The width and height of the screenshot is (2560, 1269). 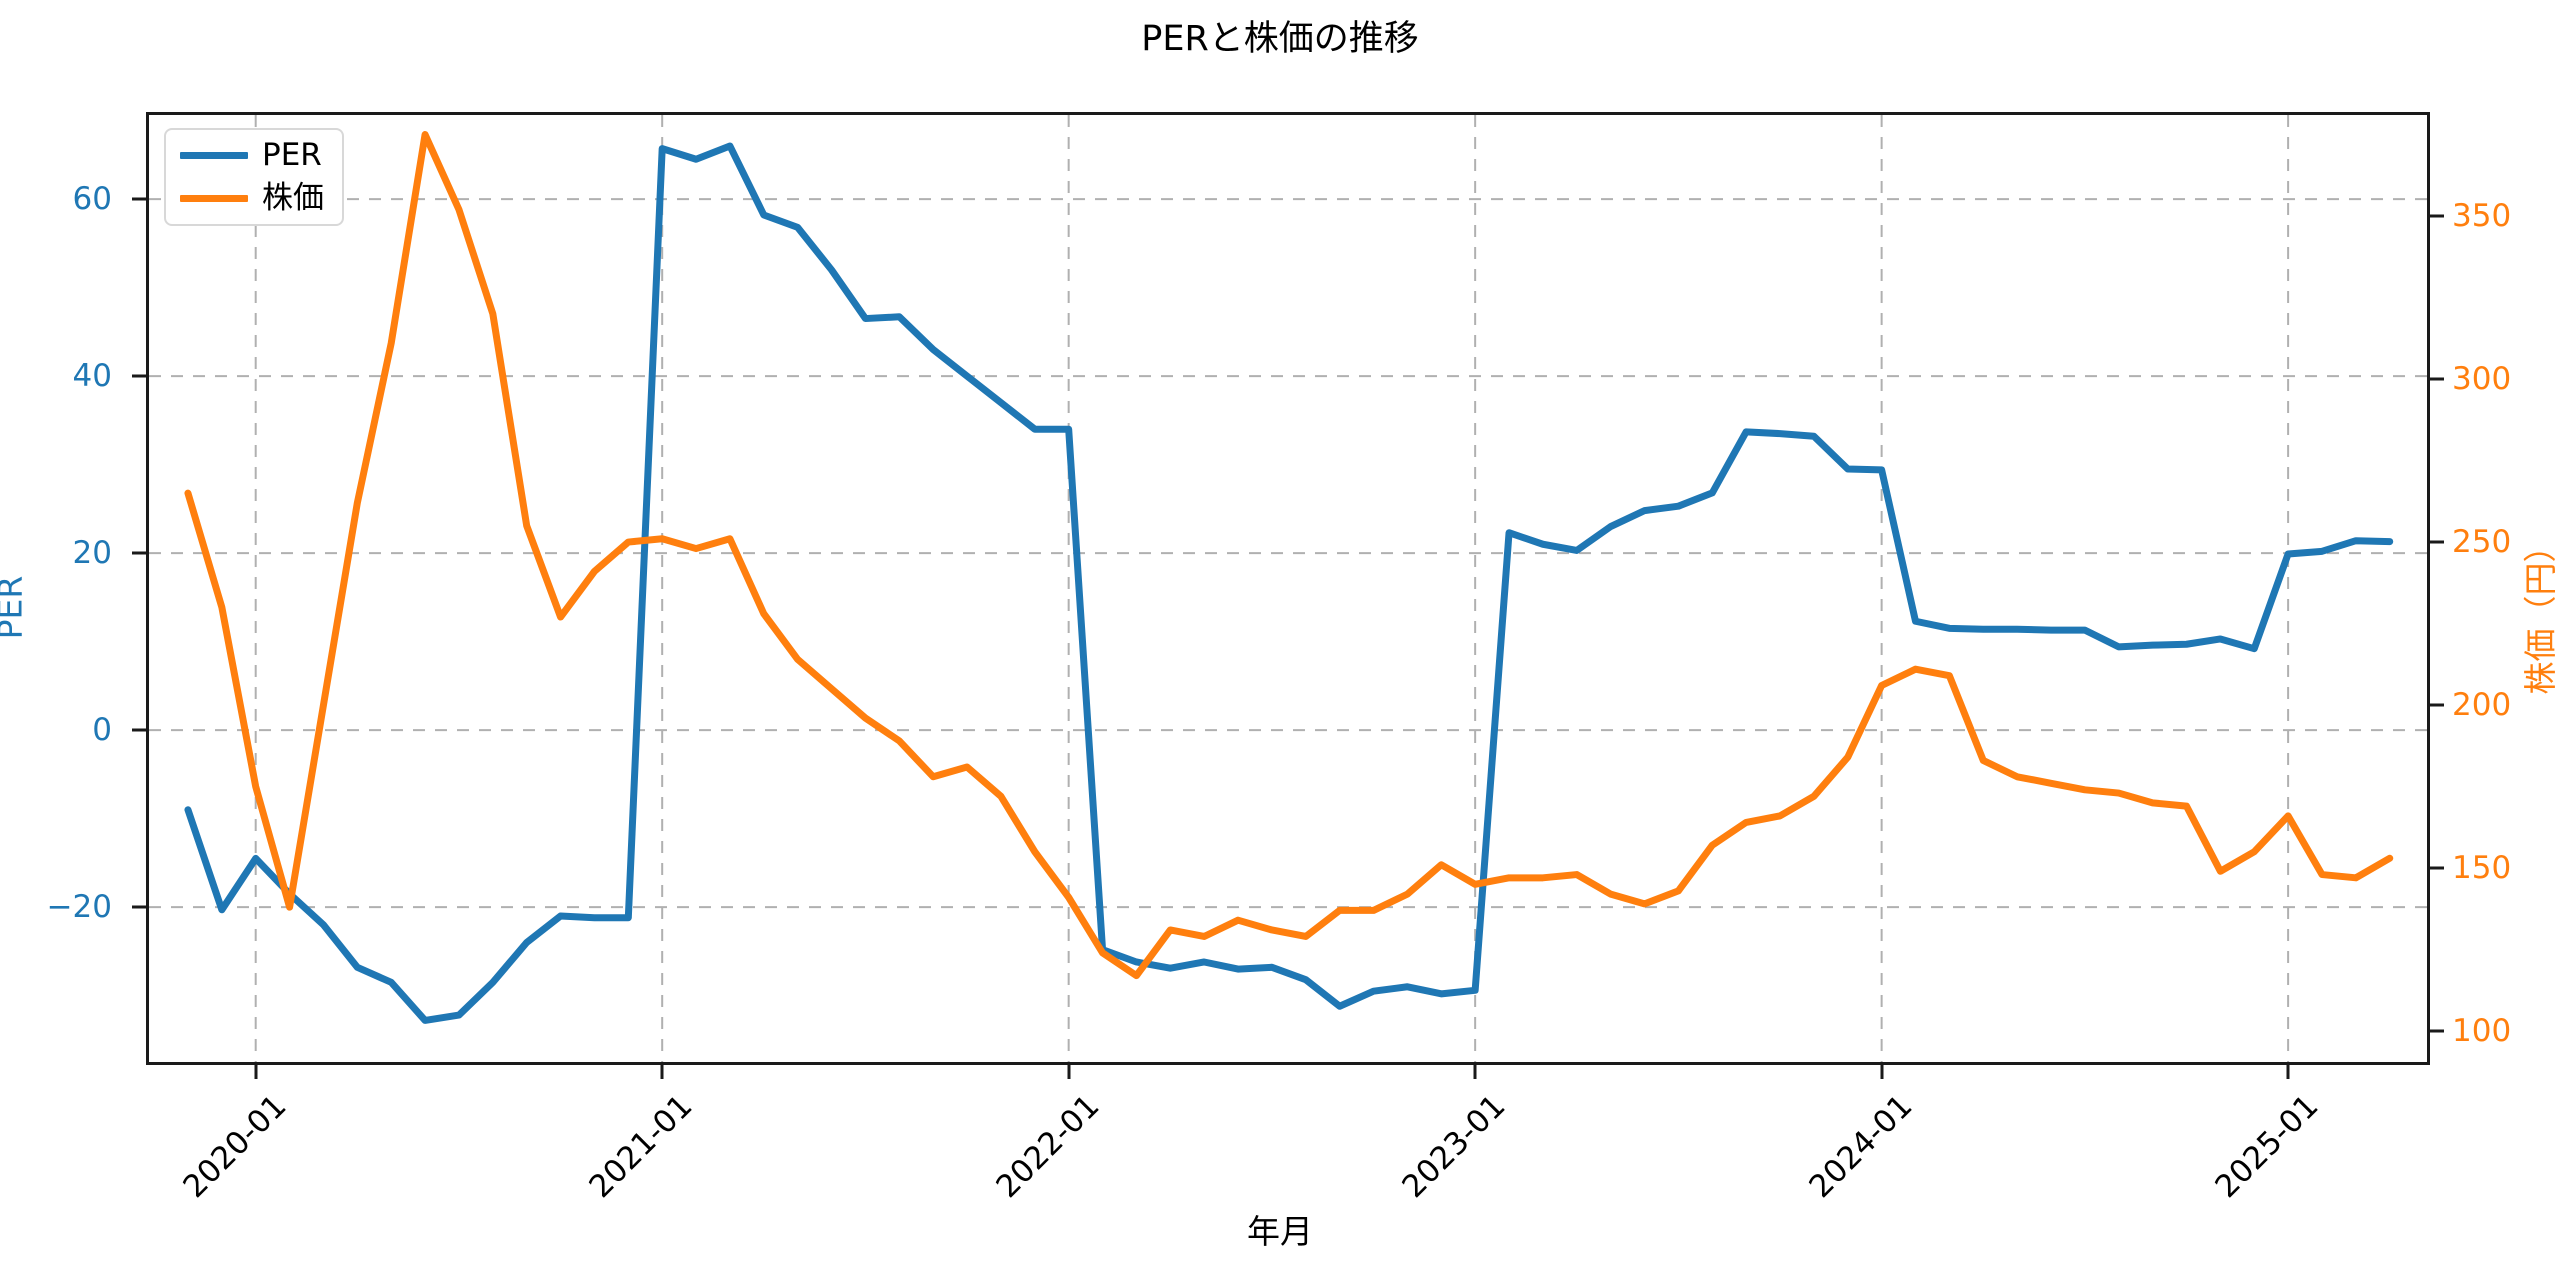 I want to click on legend-item-株価: 株価, so click(x=252, y=198).